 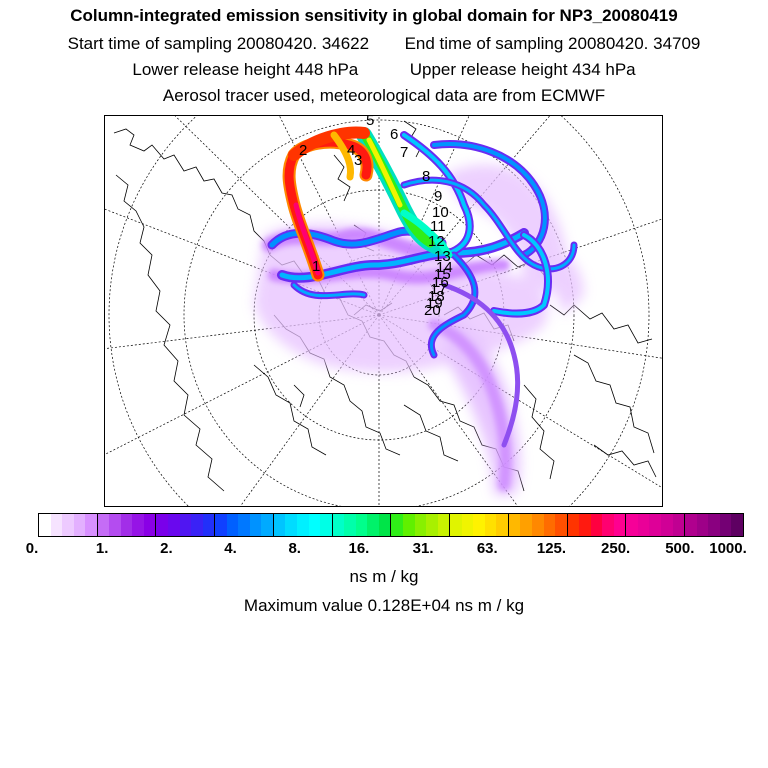 I want to click on start-time-text: Start time of sampling 20080420. 34622, so click(x=218, y=43).